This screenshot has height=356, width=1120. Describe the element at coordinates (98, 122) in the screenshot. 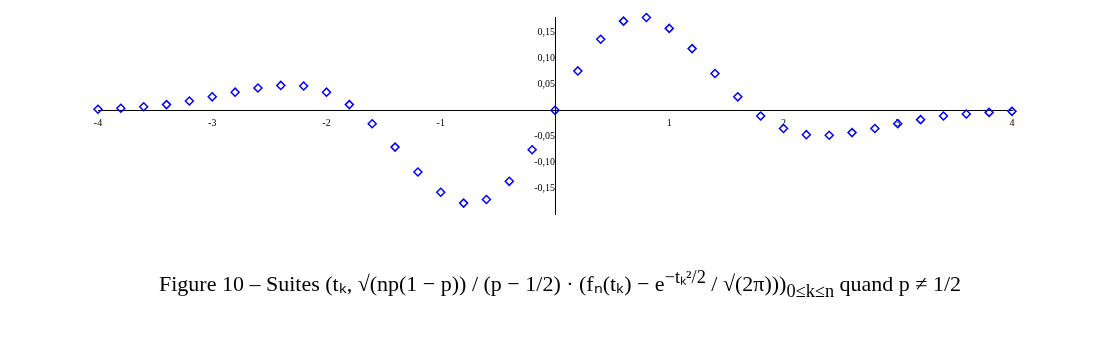

I see `x-tick-label: -4` at that location.